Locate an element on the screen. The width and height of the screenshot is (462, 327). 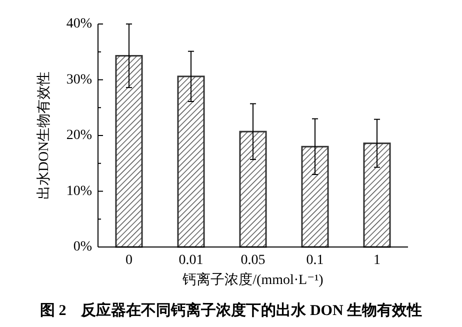
x-tick-label: 0 is located at coordinates (129, 260).